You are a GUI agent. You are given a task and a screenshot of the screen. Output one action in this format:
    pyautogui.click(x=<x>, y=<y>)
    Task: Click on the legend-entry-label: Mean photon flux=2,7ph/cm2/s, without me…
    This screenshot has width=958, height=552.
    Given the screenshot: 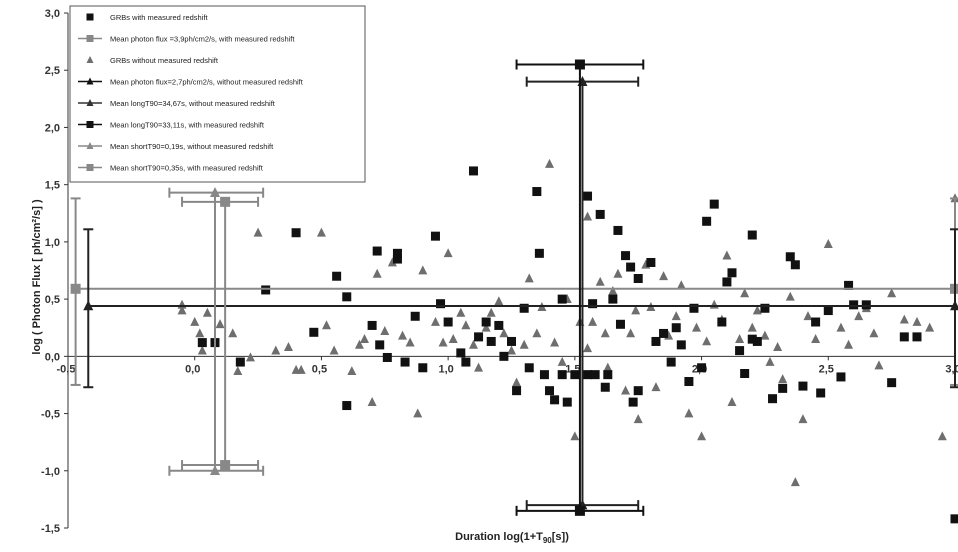 What is the action you would take?
    pyautogui.click(x=207, y=82)
    